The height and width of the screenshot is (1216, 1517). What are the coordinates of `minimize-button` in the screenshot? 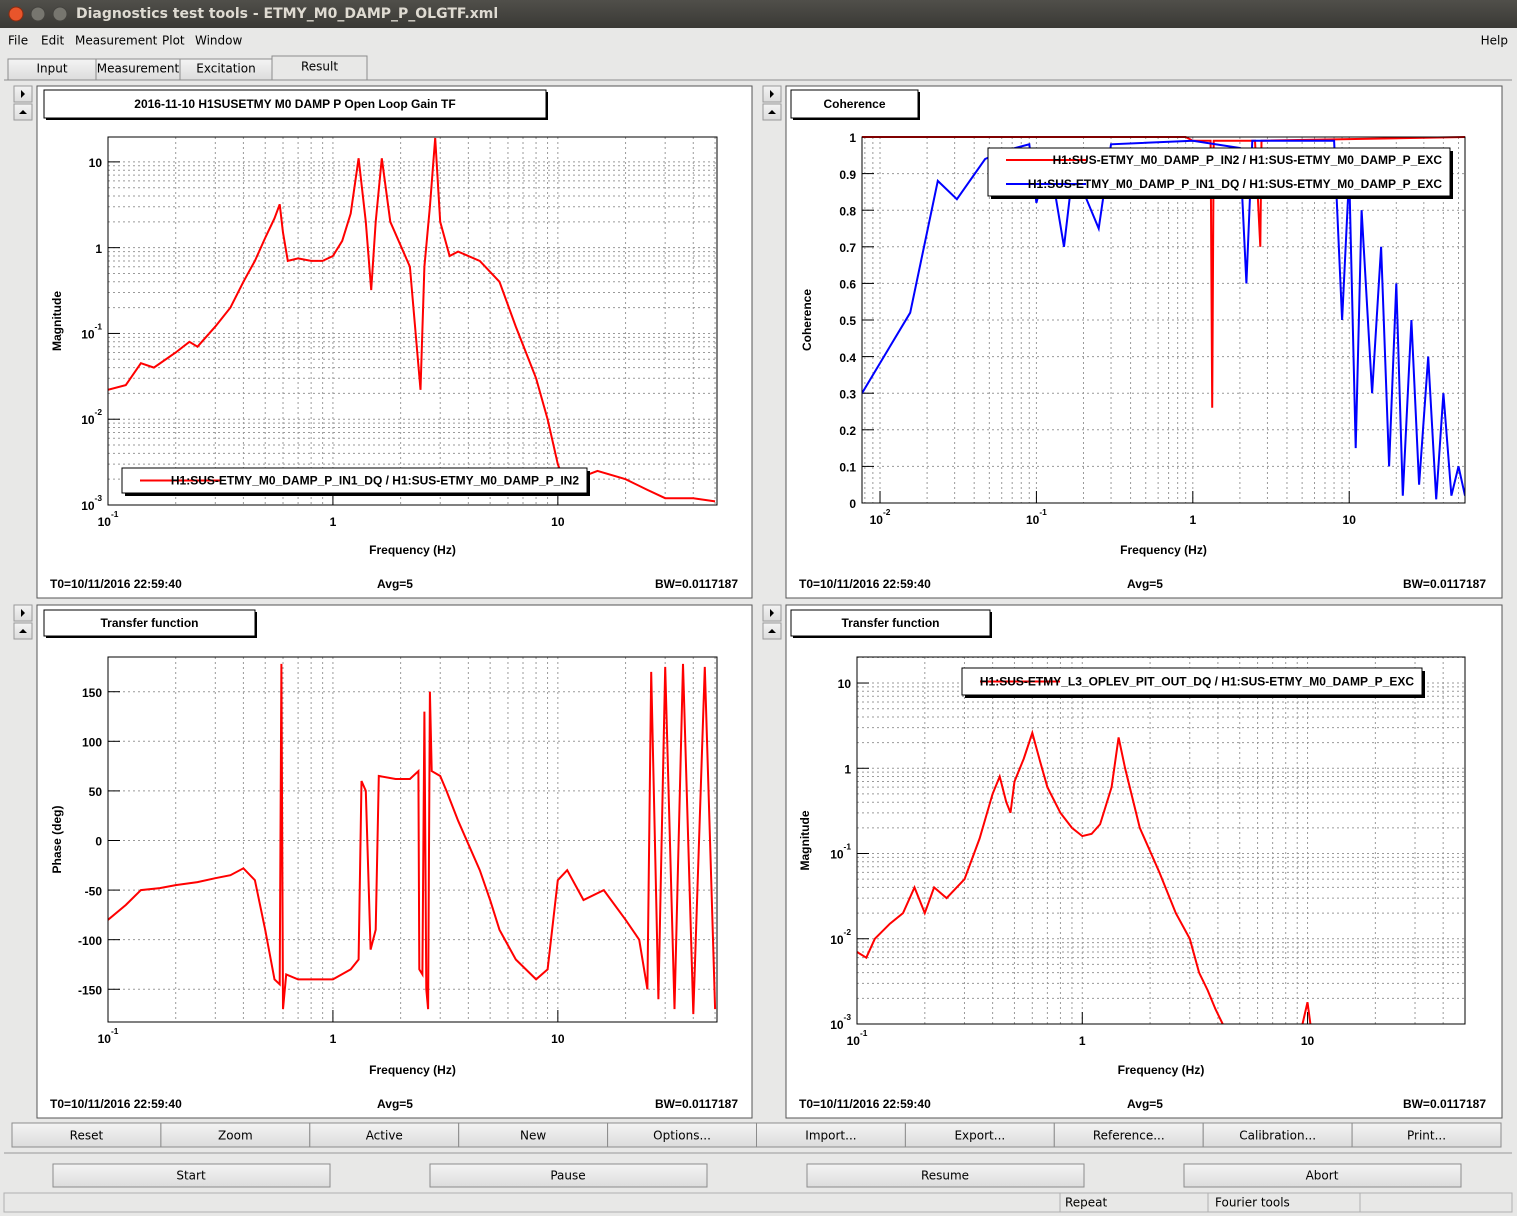 It's located at (38, 14).